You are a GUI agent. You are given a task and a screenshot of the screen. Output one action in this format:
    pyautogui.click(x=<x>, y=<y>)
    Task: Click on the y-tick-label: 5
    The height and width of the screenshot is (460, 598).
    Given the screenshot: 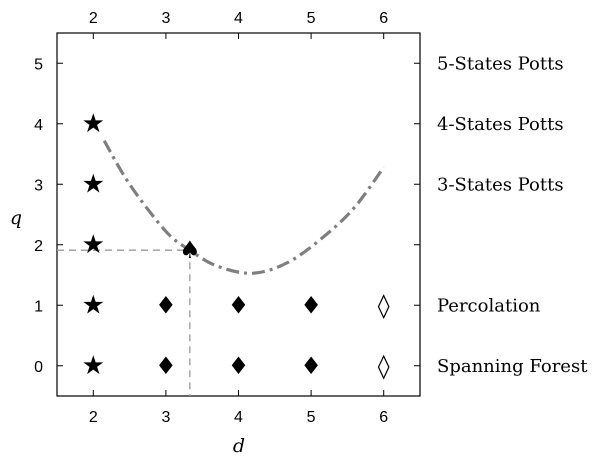 What is the action you would take?
    pyautogui.click(x=38, y=64)
    